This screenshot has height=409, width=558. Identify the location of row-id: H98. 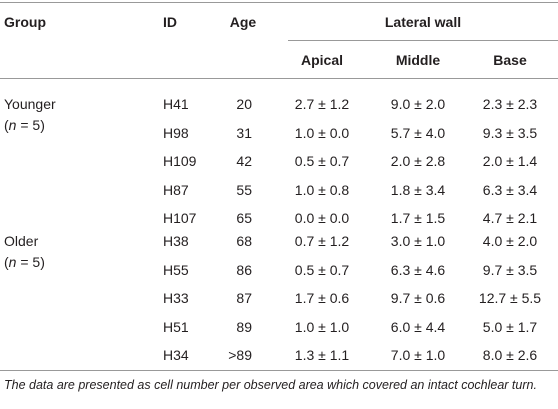
(176, 132).